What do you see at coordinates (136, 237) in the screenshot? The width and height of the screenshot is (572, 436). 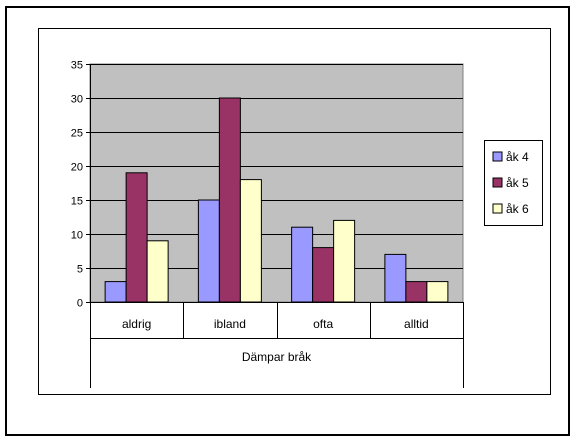 I see `bar-aldrig-åk5` at bounding box center [136, 237].